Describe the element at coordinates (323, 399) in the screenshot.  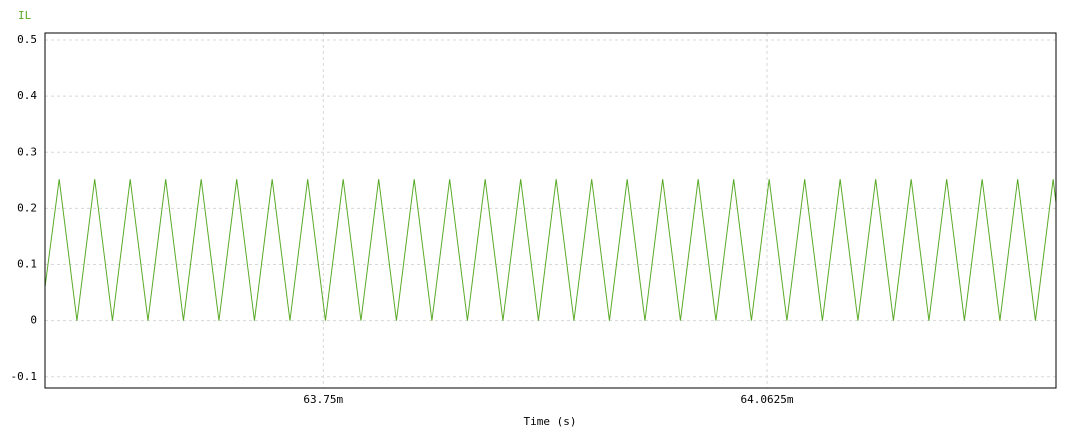
I see `x-tick-label: 63.75m` at that location.